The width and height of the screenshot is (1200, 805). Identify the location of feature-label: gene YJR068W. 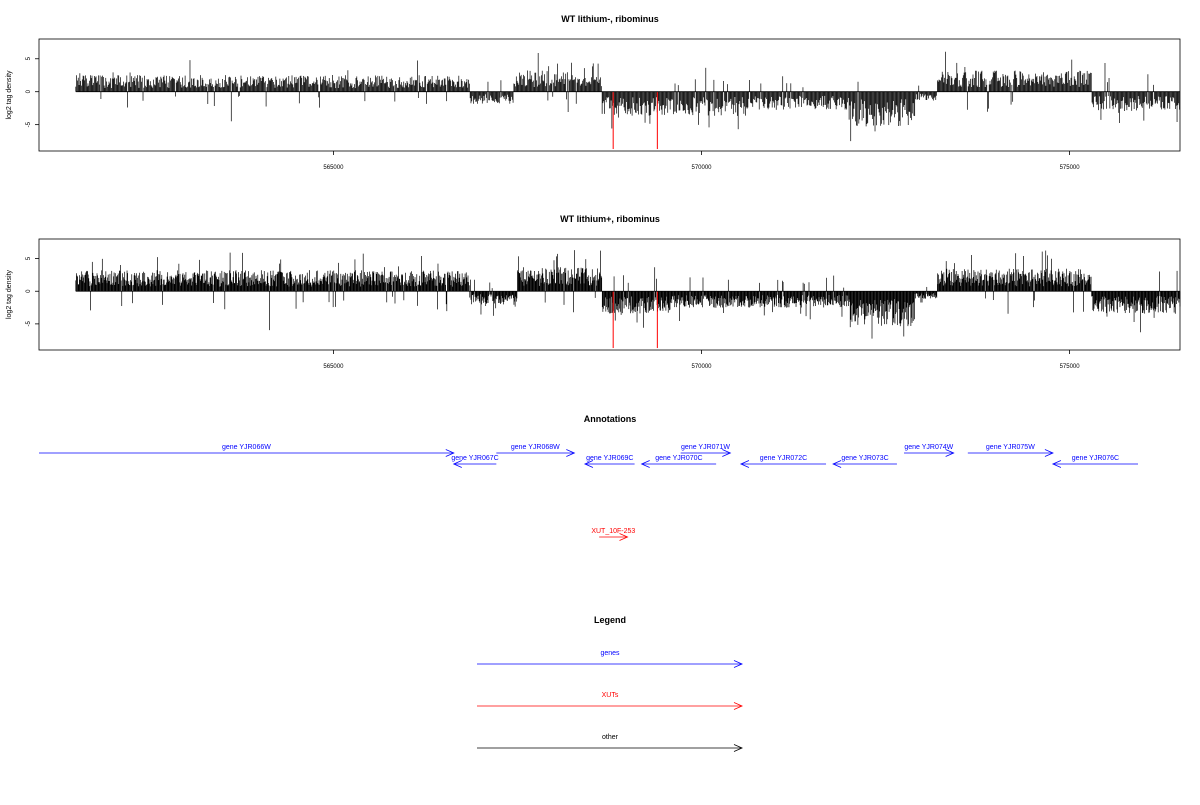
(535, 447).